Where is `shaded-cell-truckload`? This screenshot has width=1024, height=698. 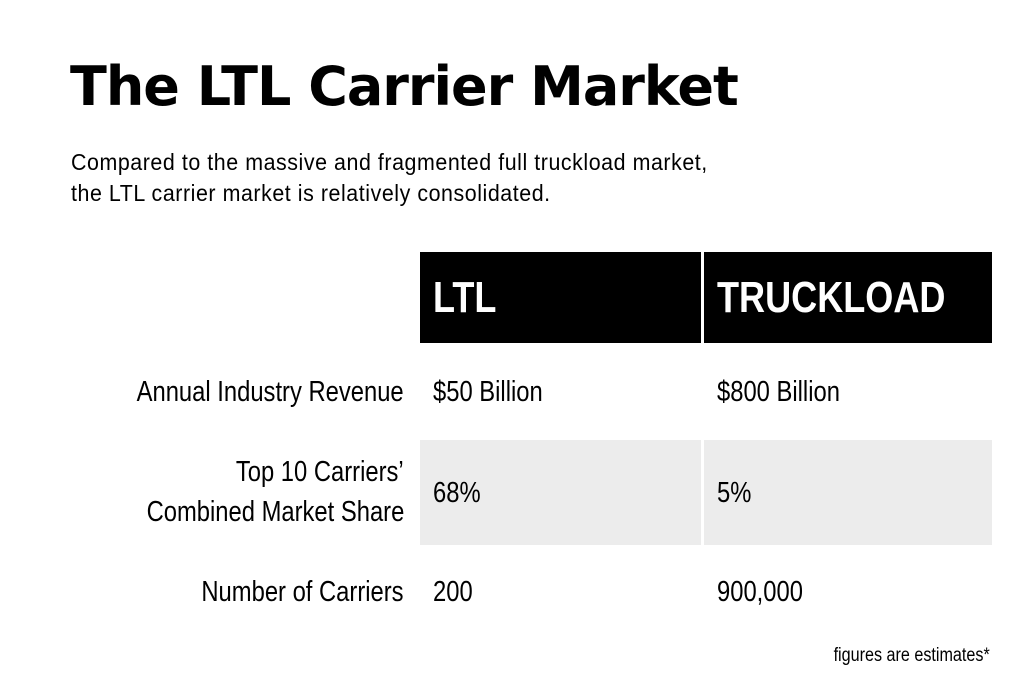 shaded-cell-truckload is located at coordinates (848, 492).